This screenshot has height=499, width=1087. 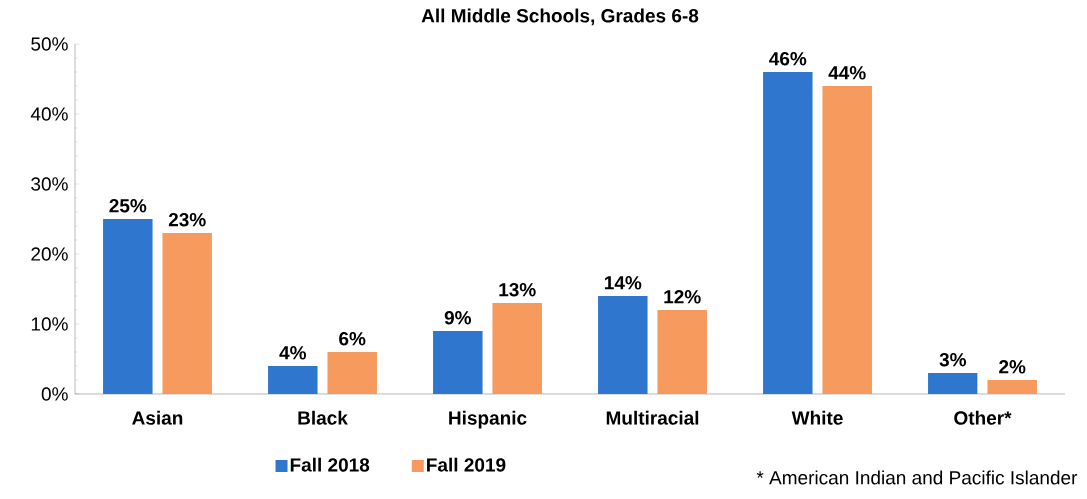 What do you see at coordinates (623, 283) in the screenshot?
I see `data-label: 14%` at bounding box center [623, 283].